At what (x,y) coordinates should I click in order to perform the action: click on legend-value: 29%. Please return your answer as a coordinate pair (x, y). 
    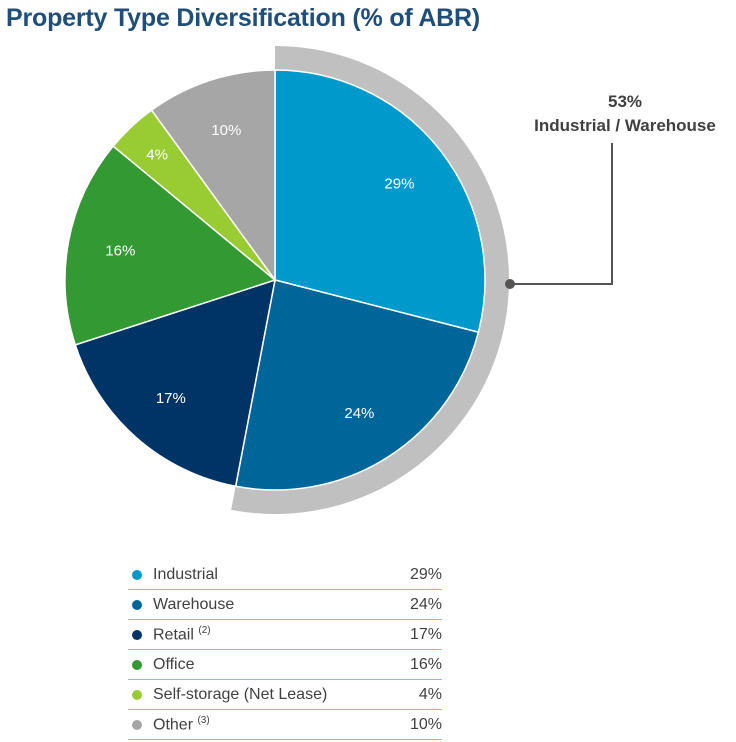
    Looking at the image, I should click on (425, 574).